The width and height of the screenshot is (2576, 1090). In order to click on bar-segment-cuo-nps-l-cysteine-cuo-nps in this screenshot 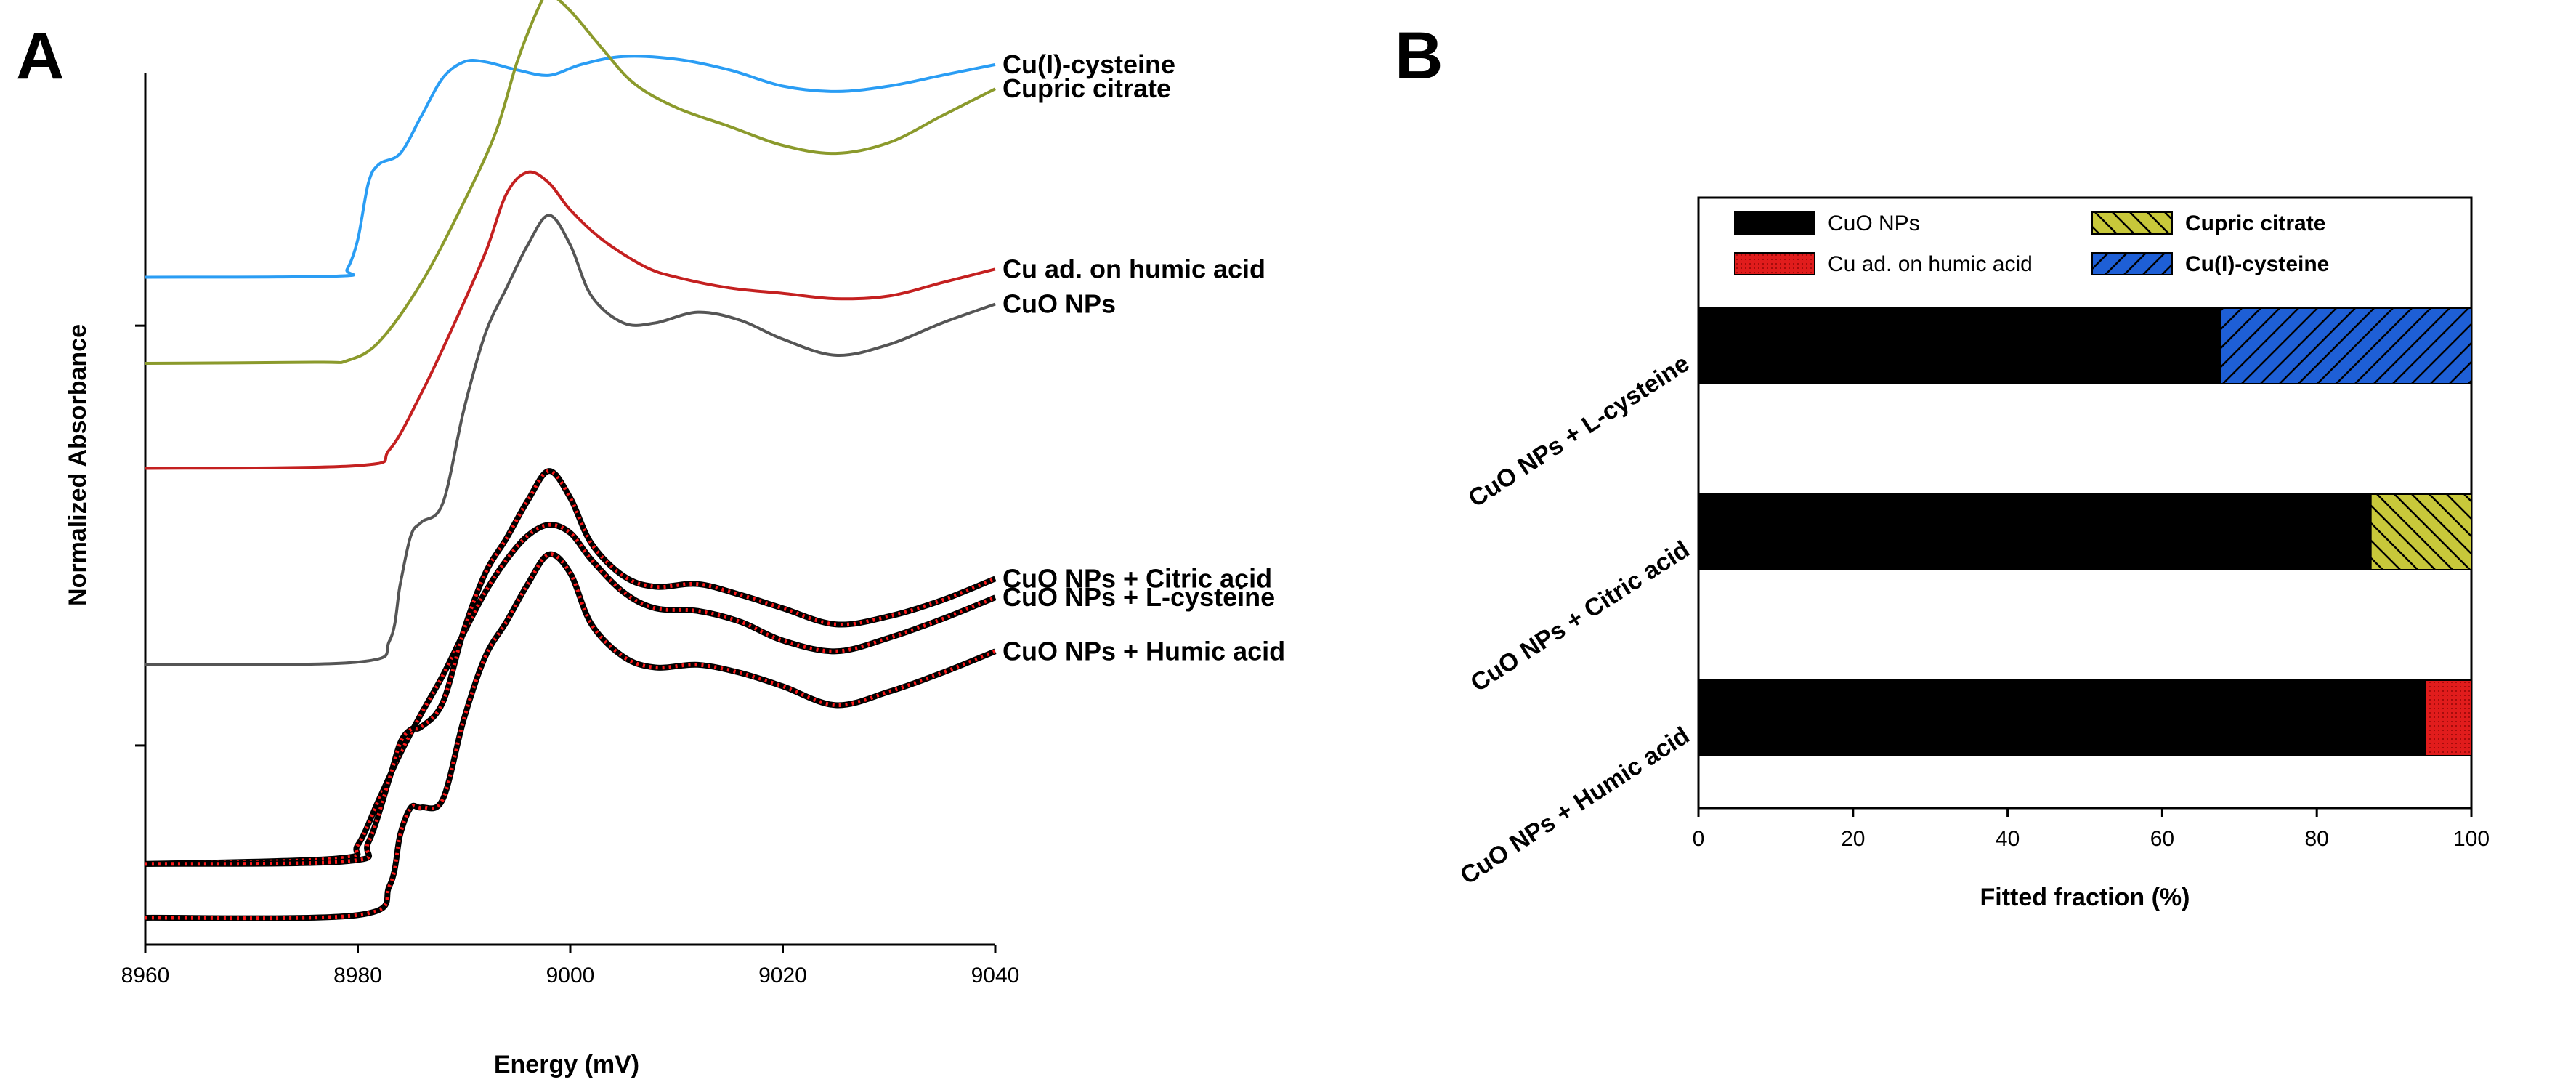, I will do `click(1959, 345)`.